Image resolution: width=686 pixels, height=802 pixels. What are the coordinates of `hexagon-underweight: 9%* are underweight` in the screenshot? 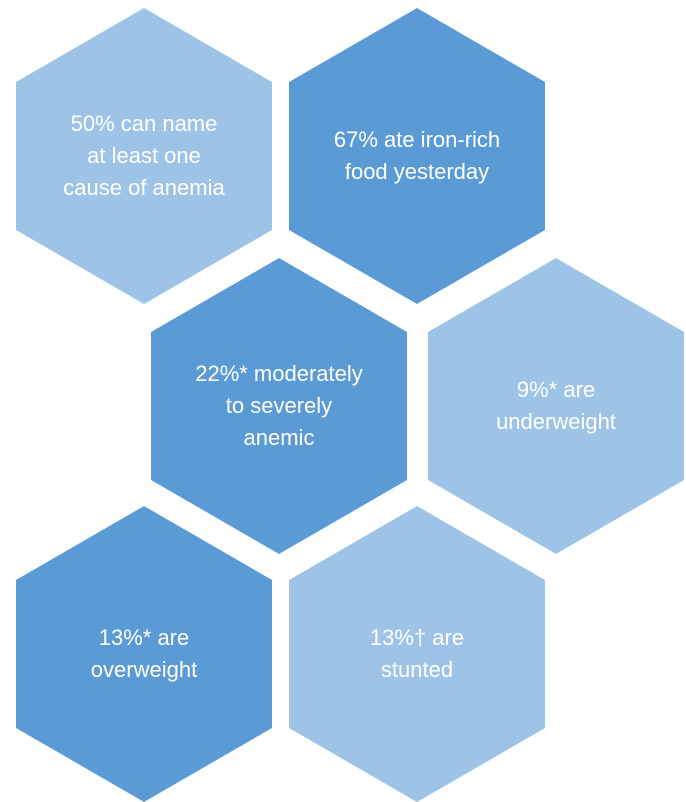 It's located at (556, 406).